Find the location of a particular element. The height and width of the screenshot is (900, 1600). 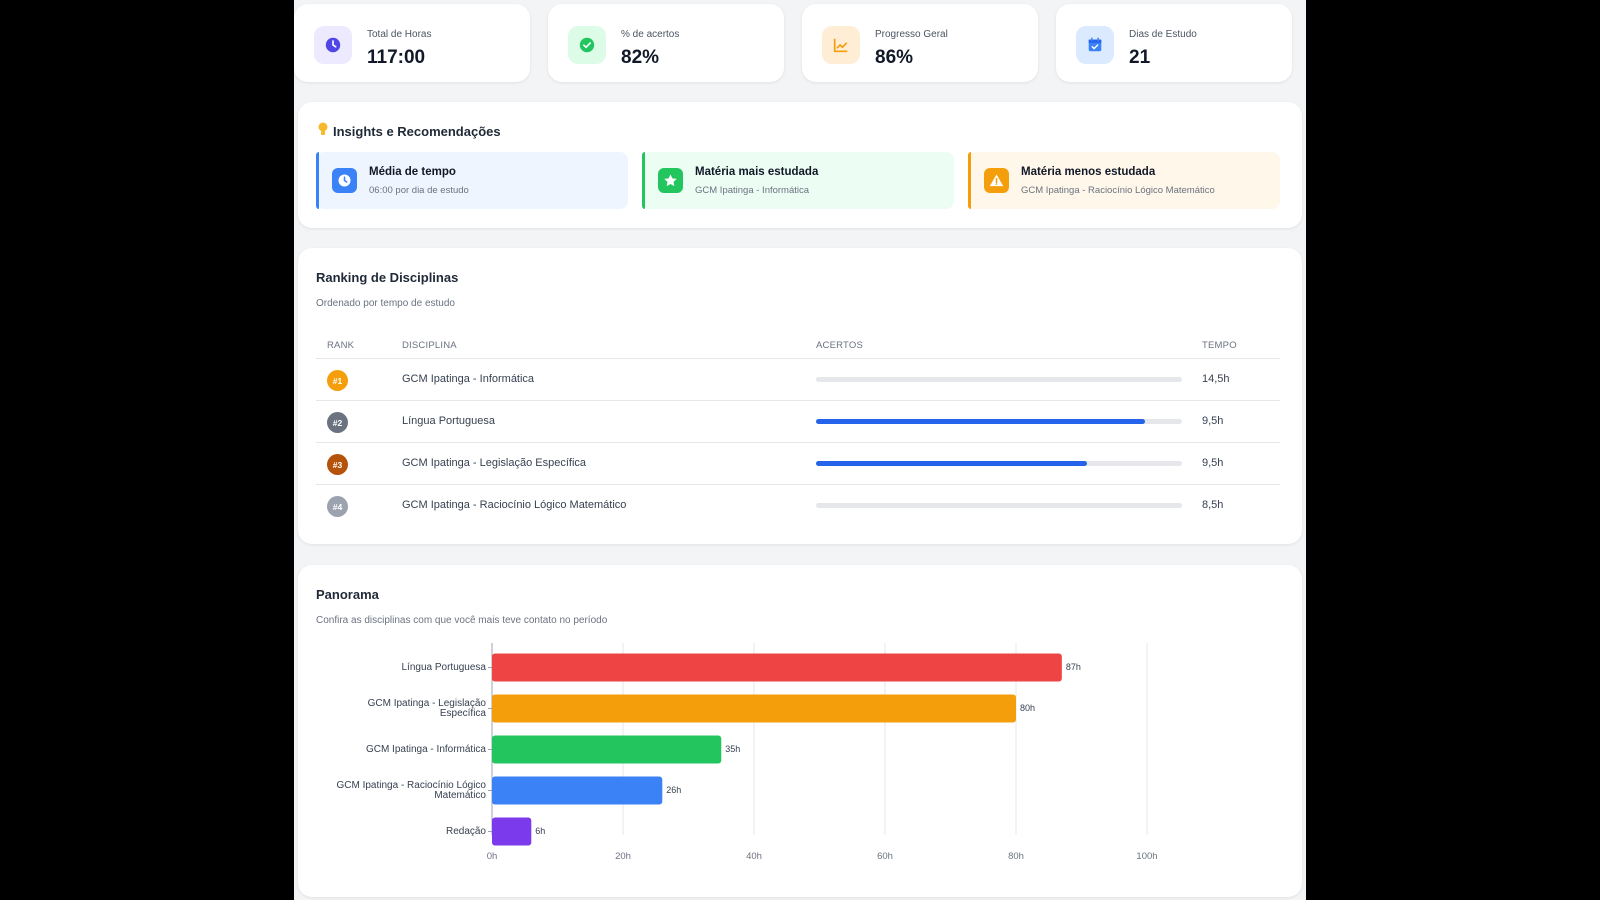

calendar-check-icon is located at coordinates (1095, 44).